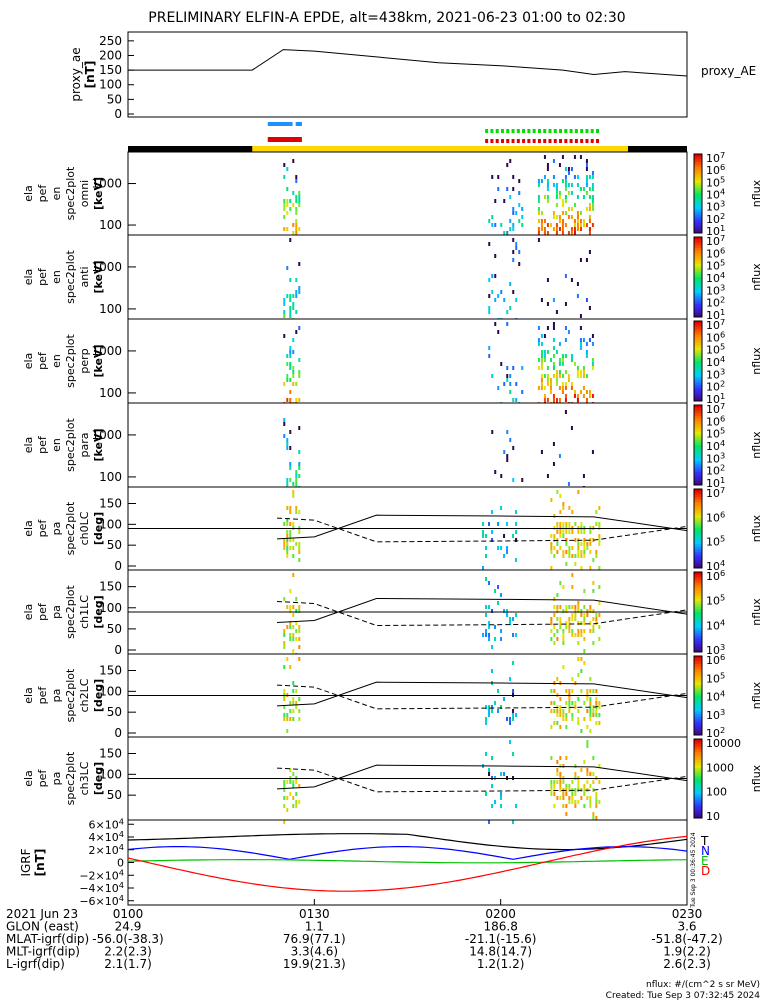  Describe the element at coordinates (98, 695) in the screenshot. I see `panel-ylabel-line: [deg]` at that location.